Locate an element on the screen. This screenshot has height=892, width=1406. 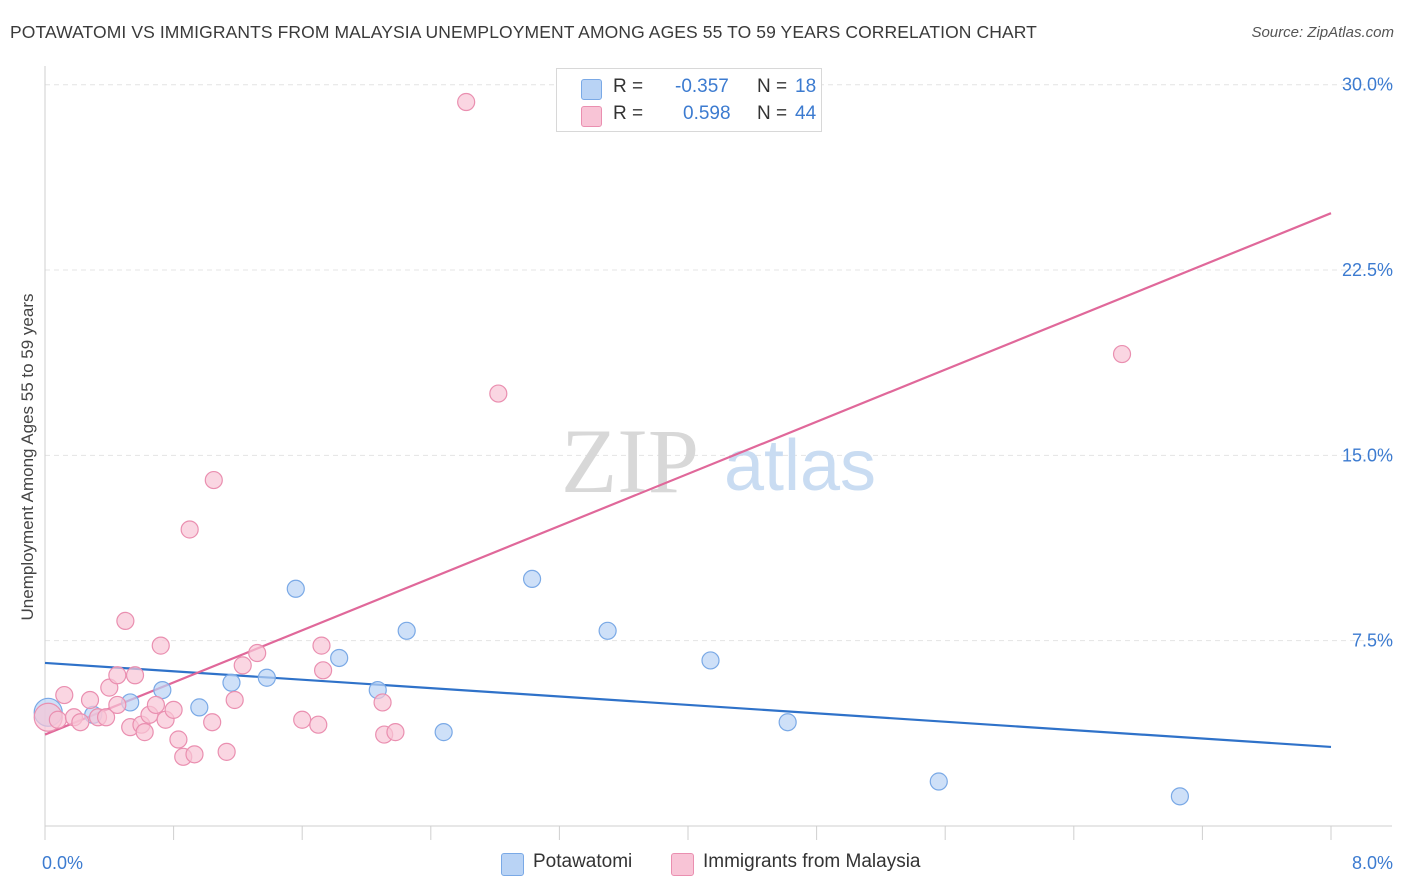
legend-r-value: -0.357 is located at coordinates (702, 86).